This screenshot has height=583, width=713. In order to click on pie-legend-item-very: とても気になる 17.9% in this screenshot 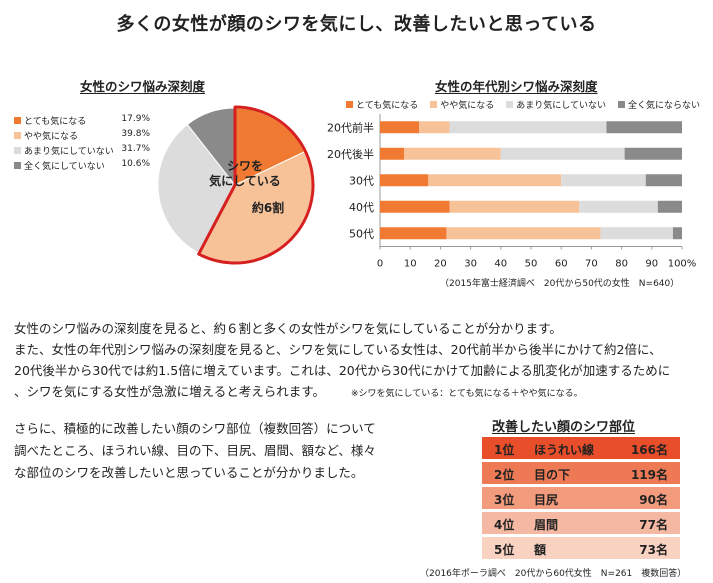, I will do `click(82, 120)`.